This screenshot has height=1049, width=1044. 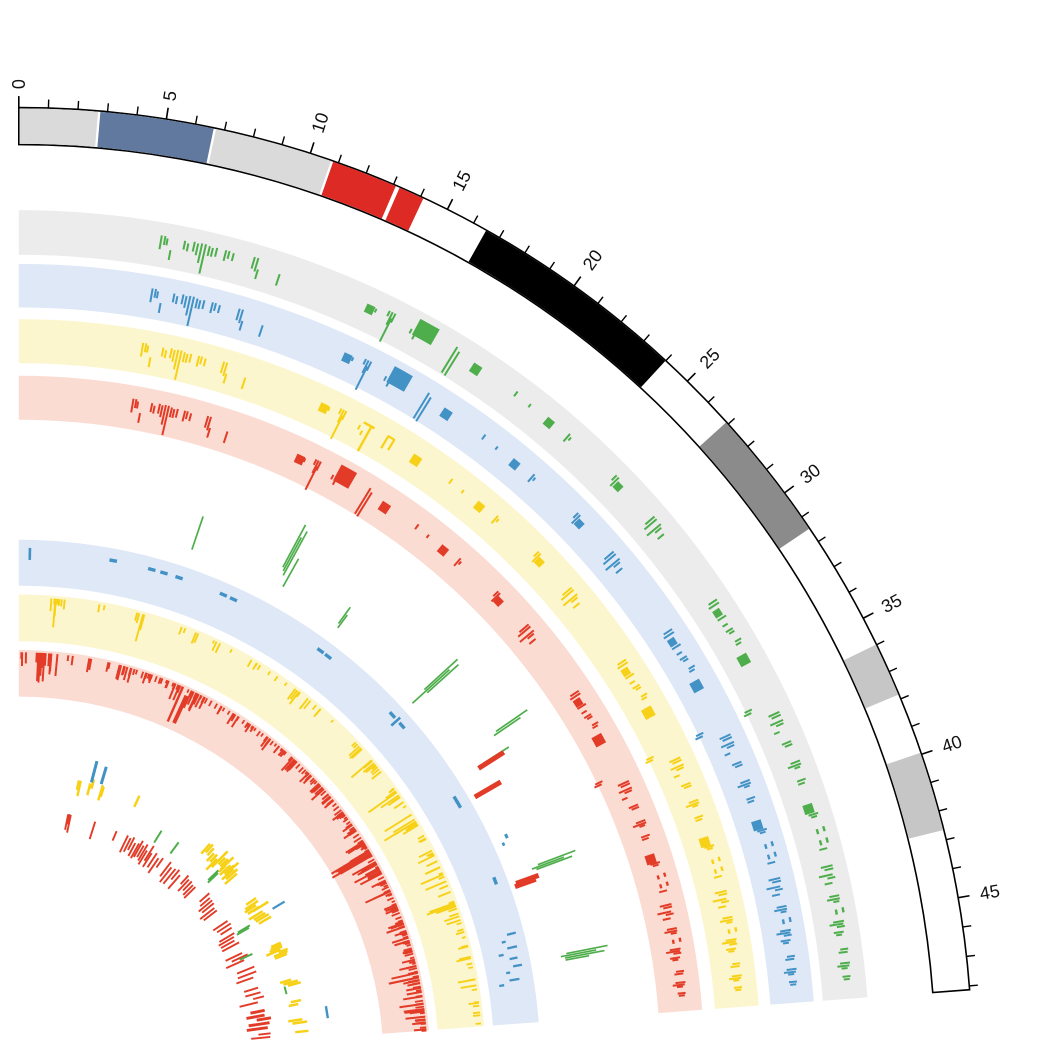 I want to click on svg-text: 0, so click(x=19, y=84).